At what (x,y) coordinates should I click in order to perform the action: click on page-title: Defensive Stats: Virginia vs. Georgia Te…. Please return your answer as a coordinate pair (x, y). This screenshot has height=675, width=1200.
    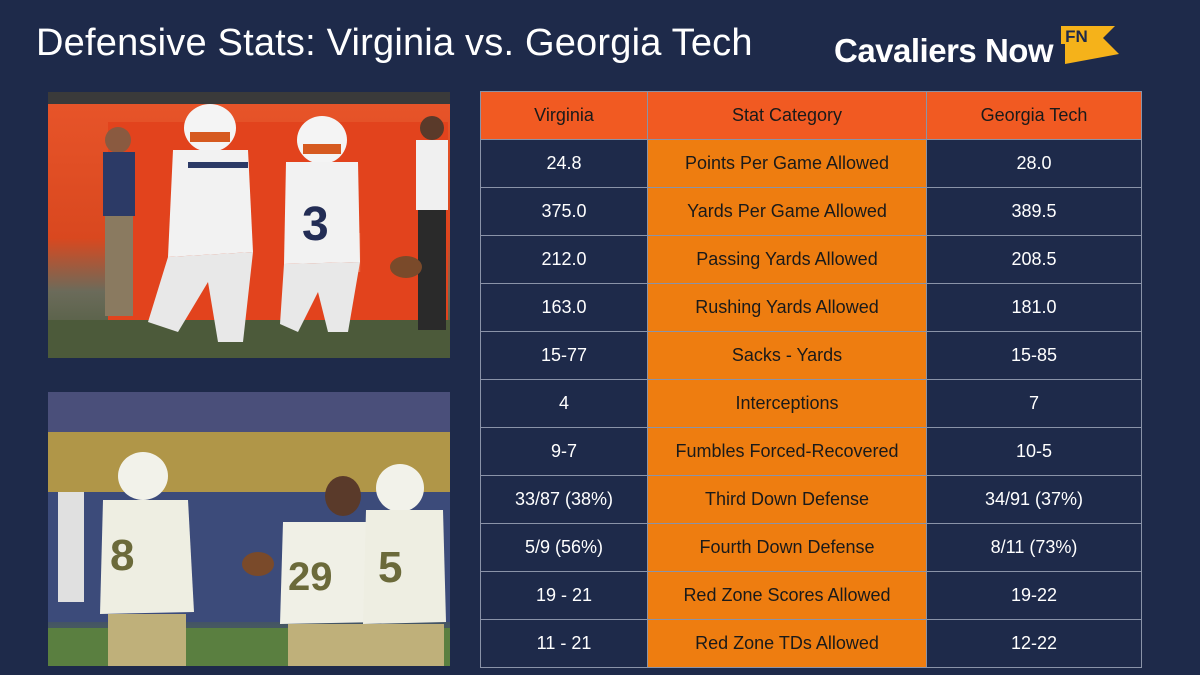
    Looking at the image, I should click on (394, 43).